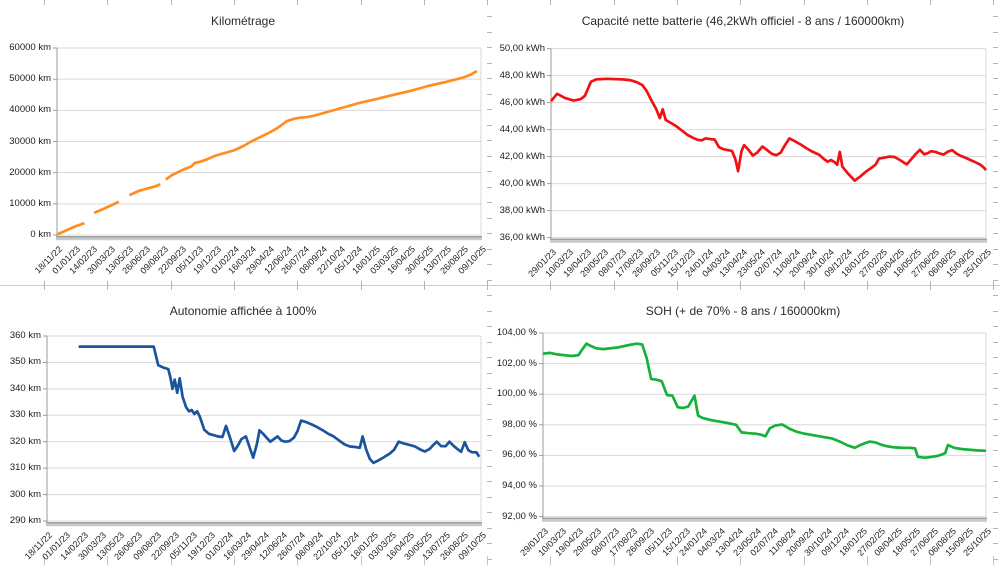  Describe the element at coordinates (243, 21) in the screenshot. I see `chart-title-kilometrage: Kilométrage` at that location.